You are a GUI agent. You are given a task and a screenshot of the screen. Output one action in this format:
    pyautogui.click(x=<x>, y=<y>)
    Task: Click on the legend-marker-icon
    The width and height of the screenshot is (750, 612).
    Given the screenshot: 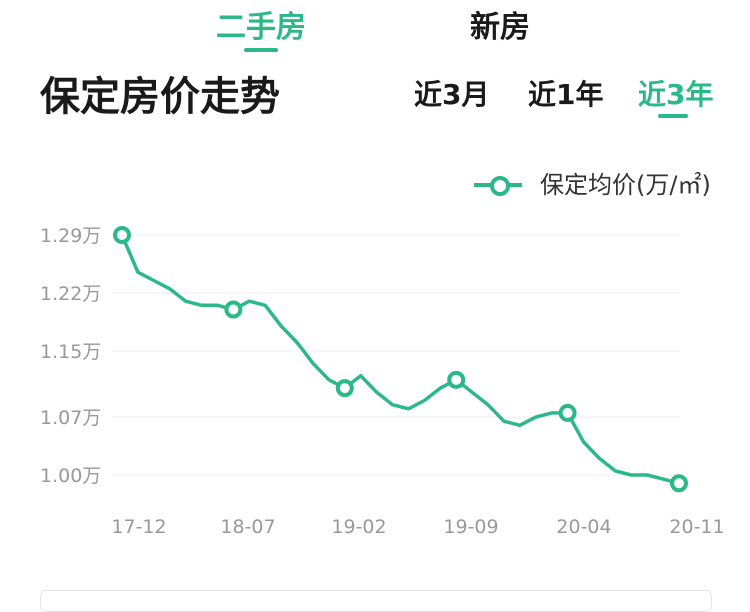 What is the action you would take?
    pyautogui.click(x=500, y=186)
    